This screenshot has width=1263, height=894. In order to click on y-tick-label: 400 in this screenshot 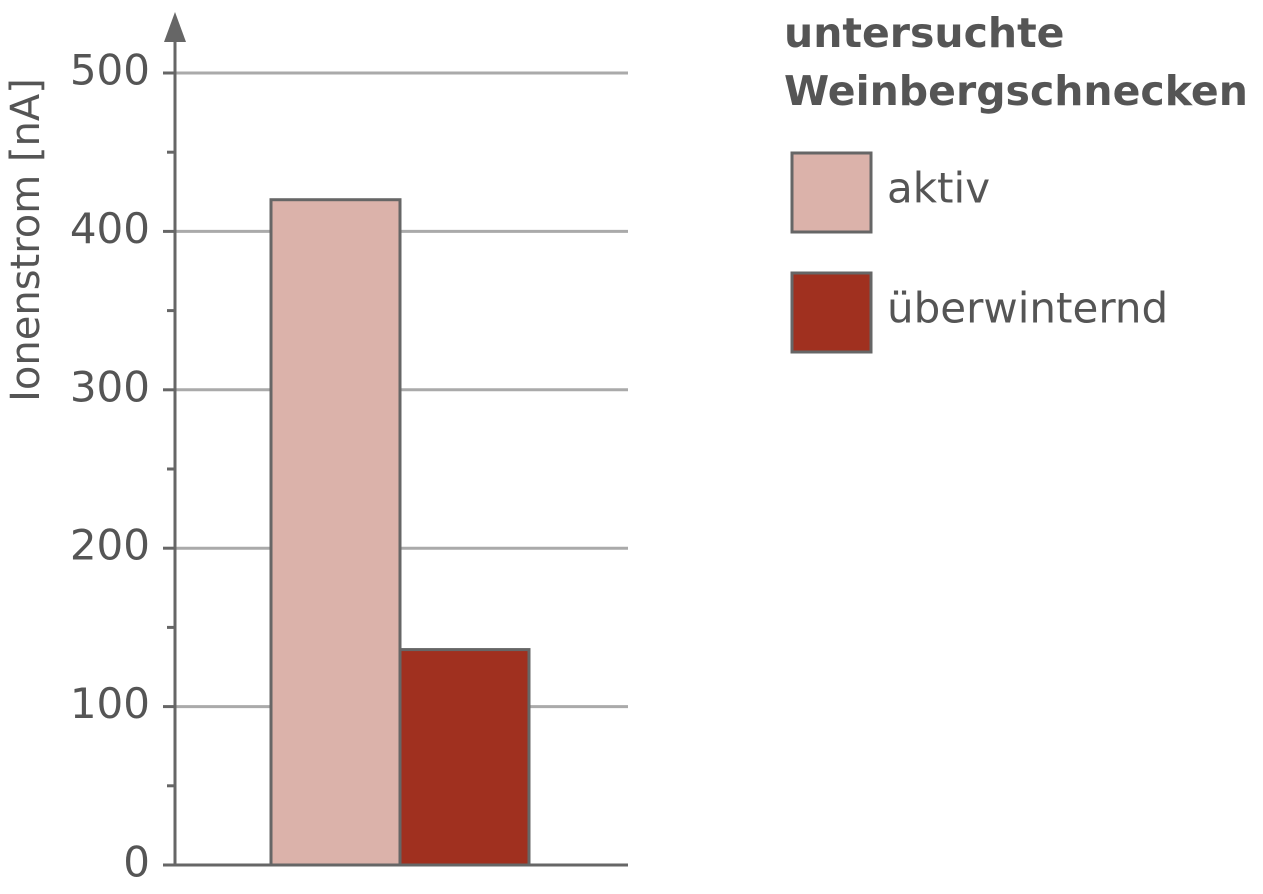, I will do `click(110, 228)`.